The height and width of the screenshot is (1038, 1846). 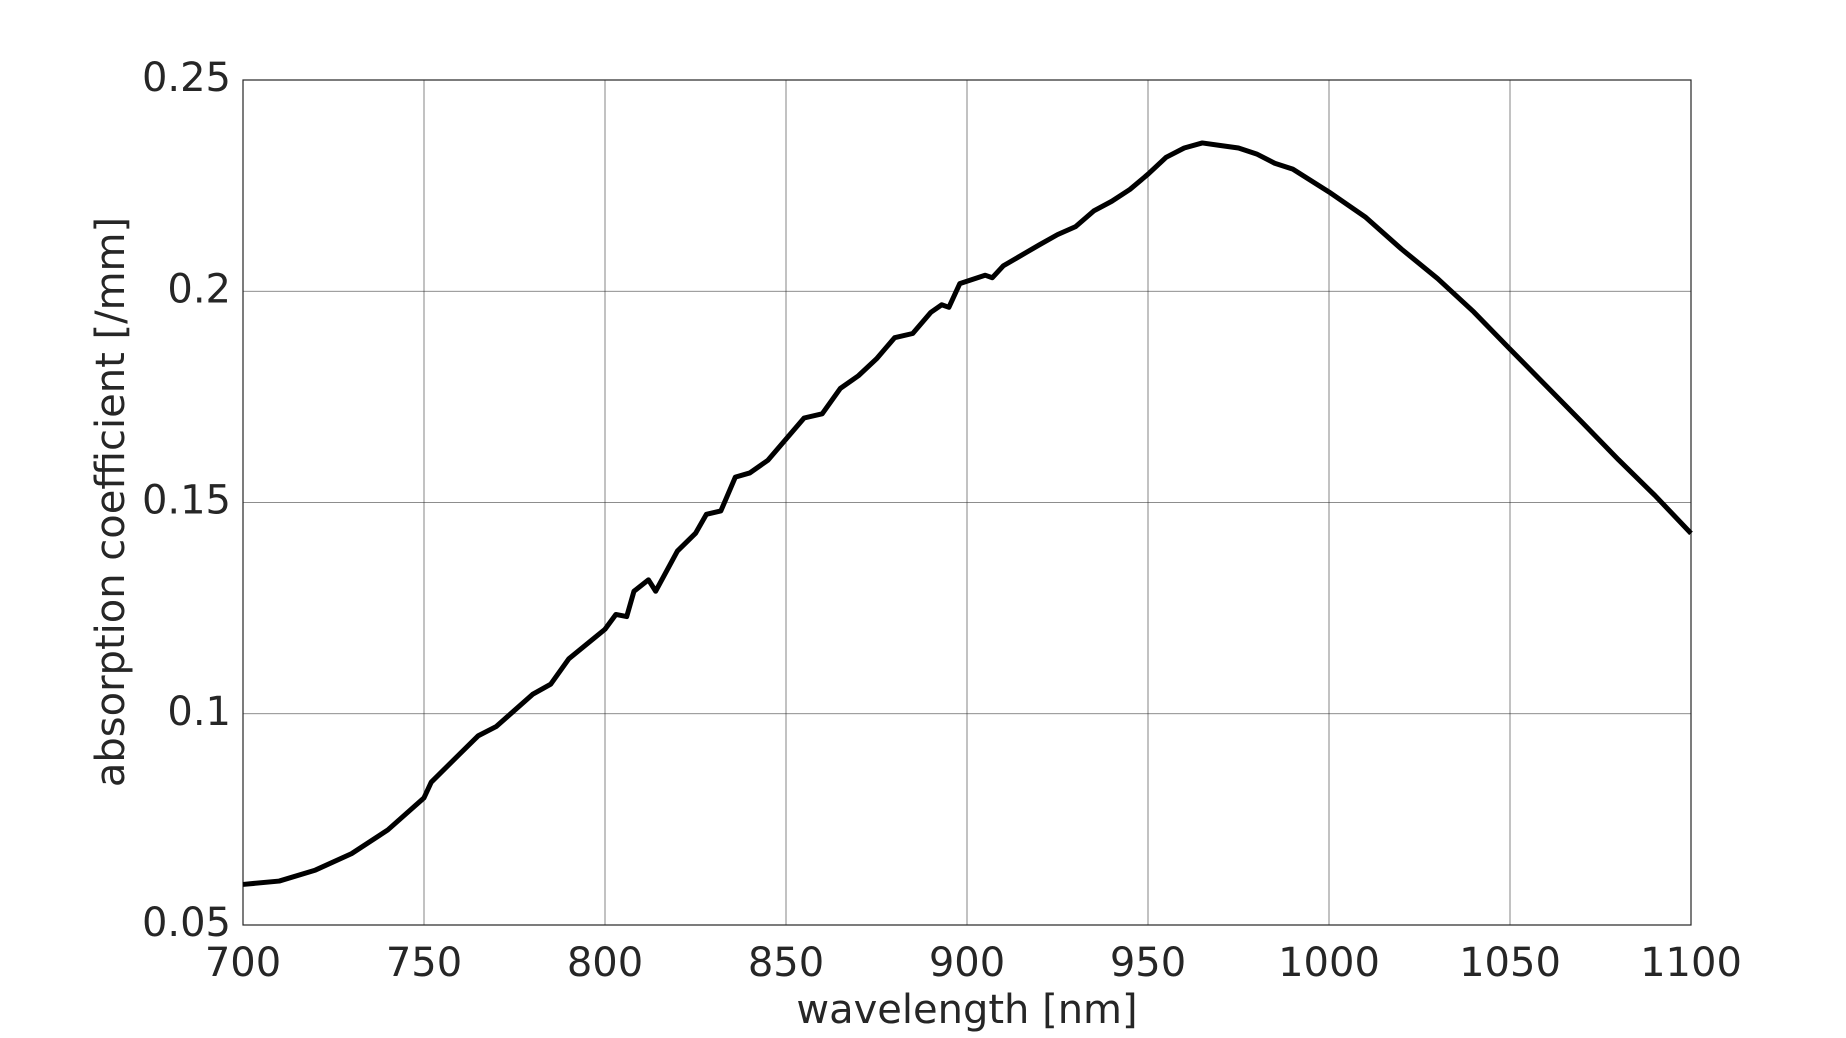 What do you see at coordinates (967, 963) in the screenshot?
I see `x-tick-label: 900` at bounding box center [967, 963].